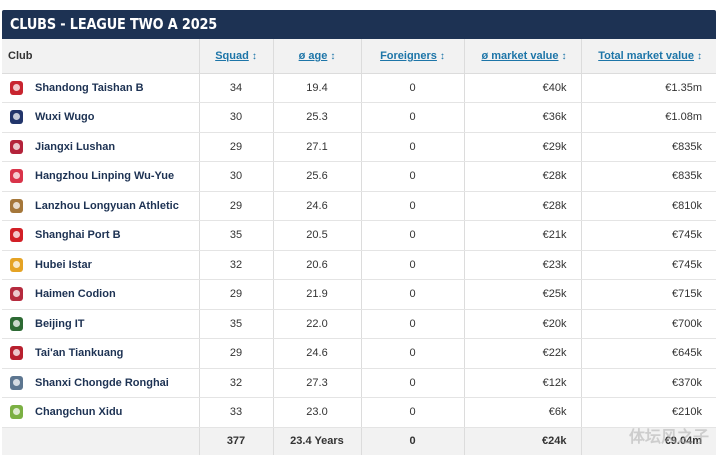  Describe the element at coordinates (359, 24) in the screenshot. I see `table-header-bar: CLUBS - LEAGUE TWO A 2025` at that location.